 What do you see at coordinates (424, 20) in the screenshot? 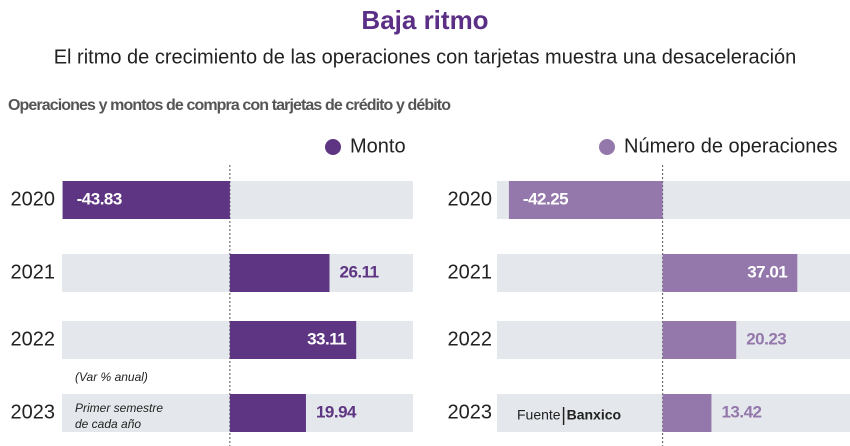
I see `title: Baja ritmo` at bounding box center [424, 20].